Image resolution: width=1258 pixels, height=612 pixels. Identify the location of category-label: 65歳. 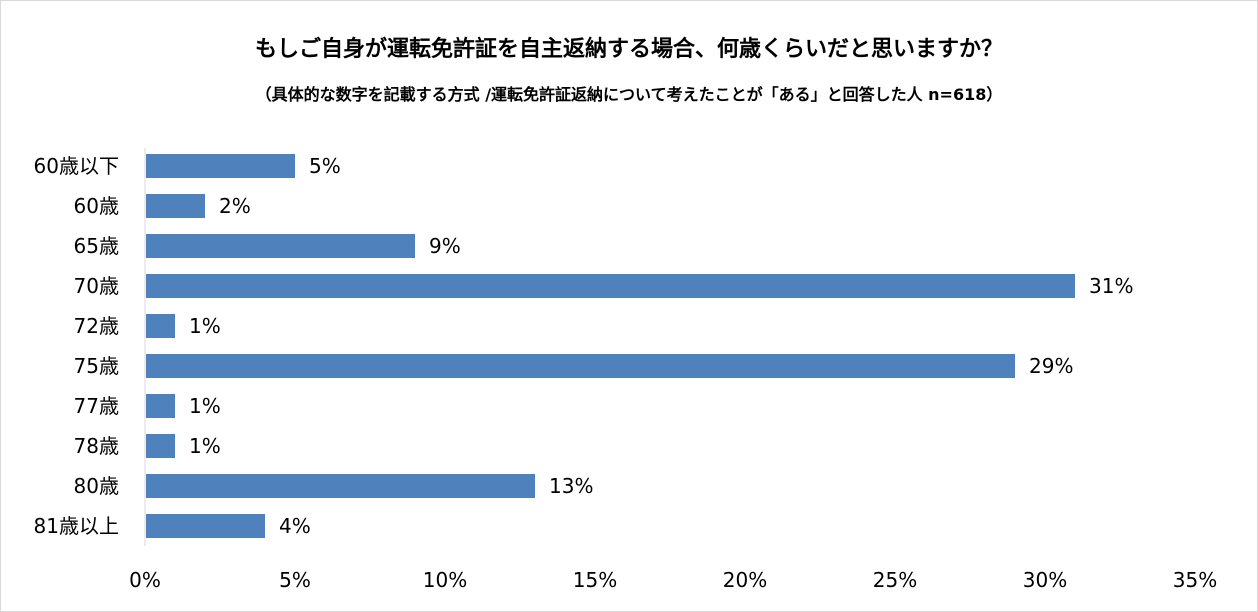
(96, 246).